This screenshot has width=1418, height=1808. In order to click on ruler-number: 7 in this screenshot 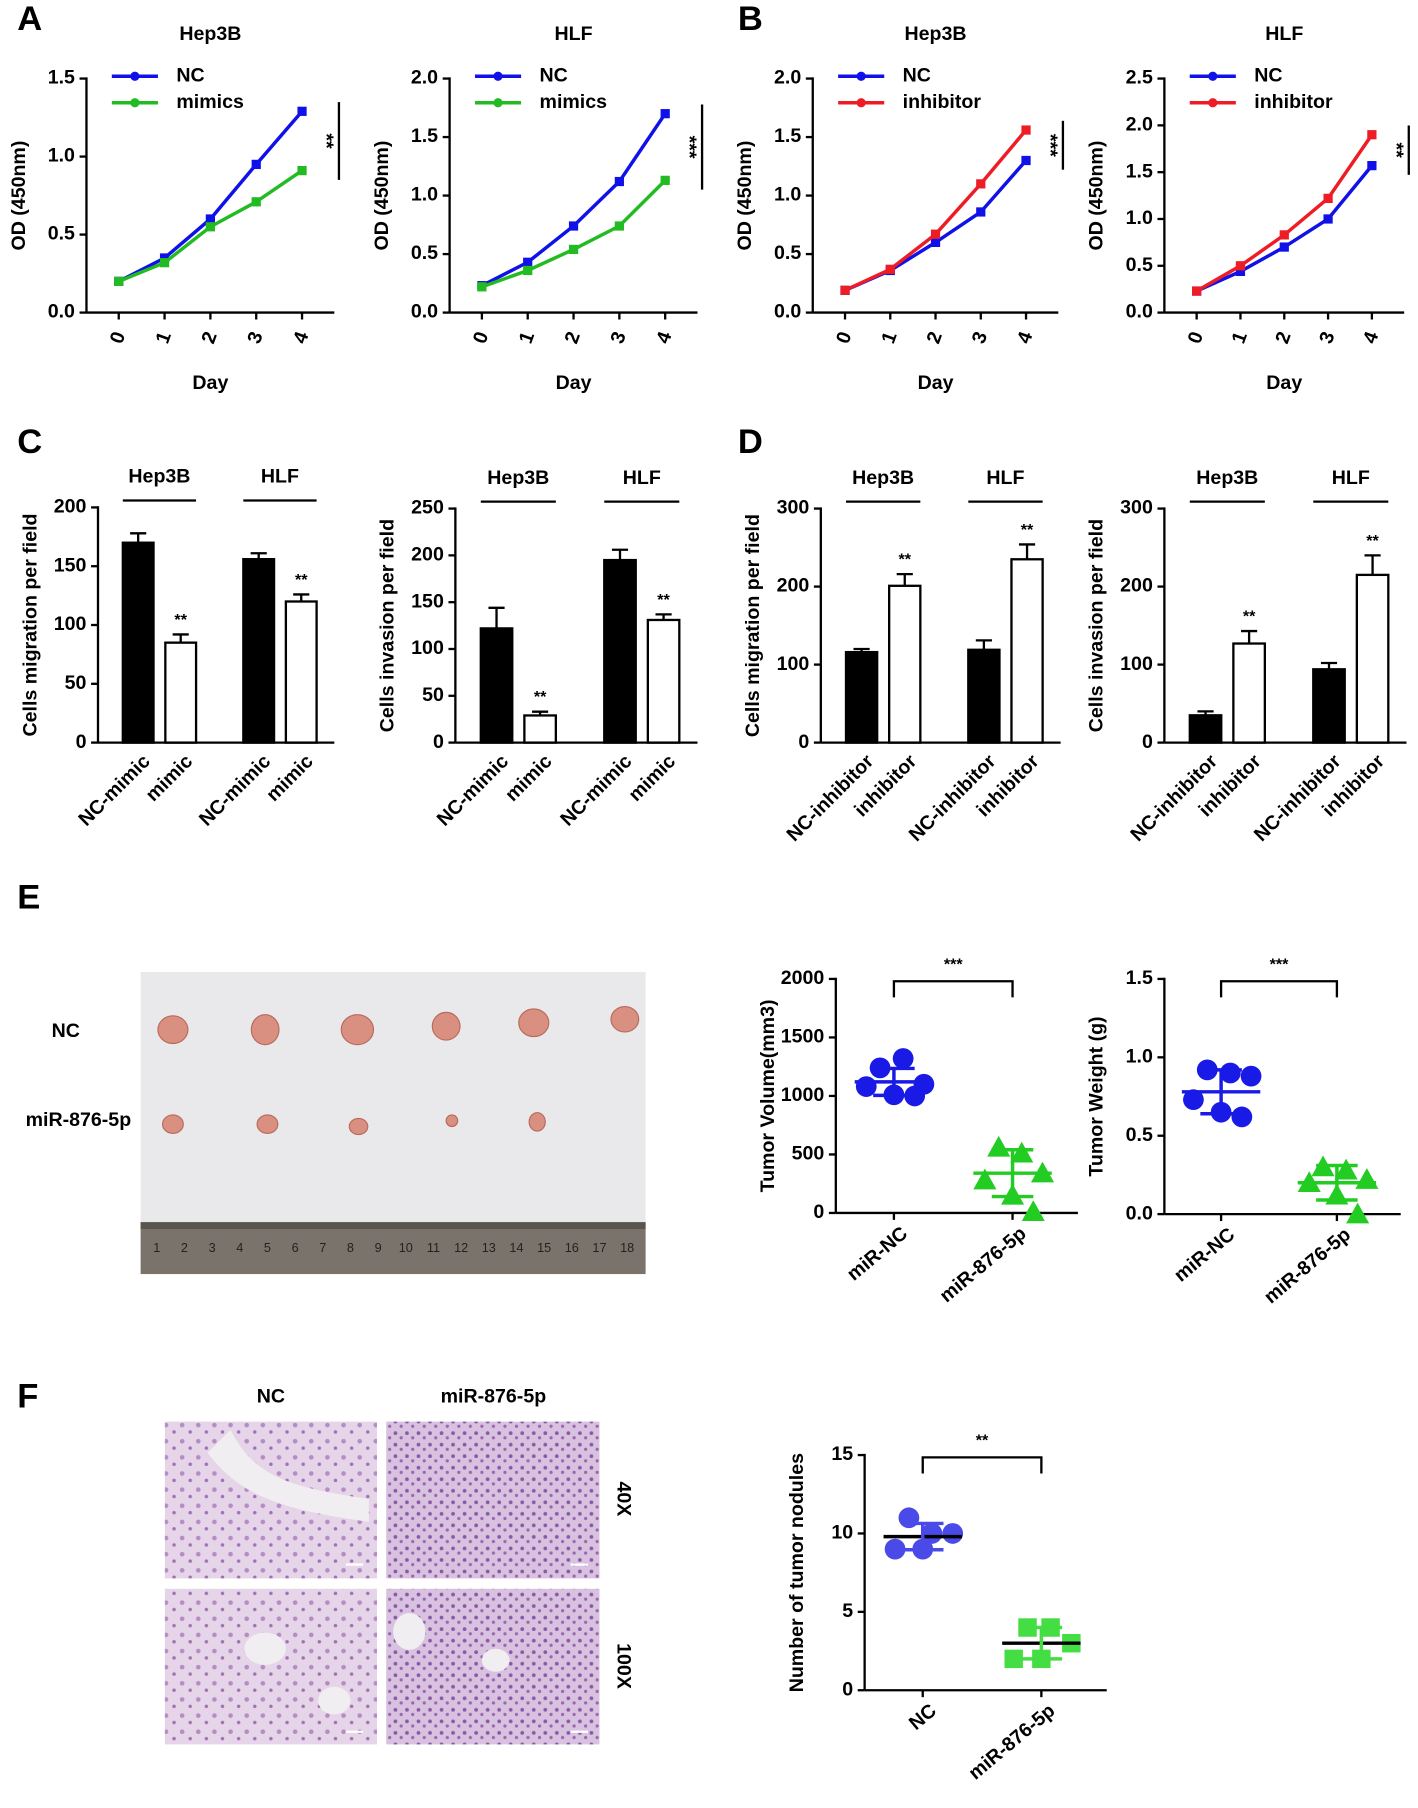, I will do `click(322, 1248)`.